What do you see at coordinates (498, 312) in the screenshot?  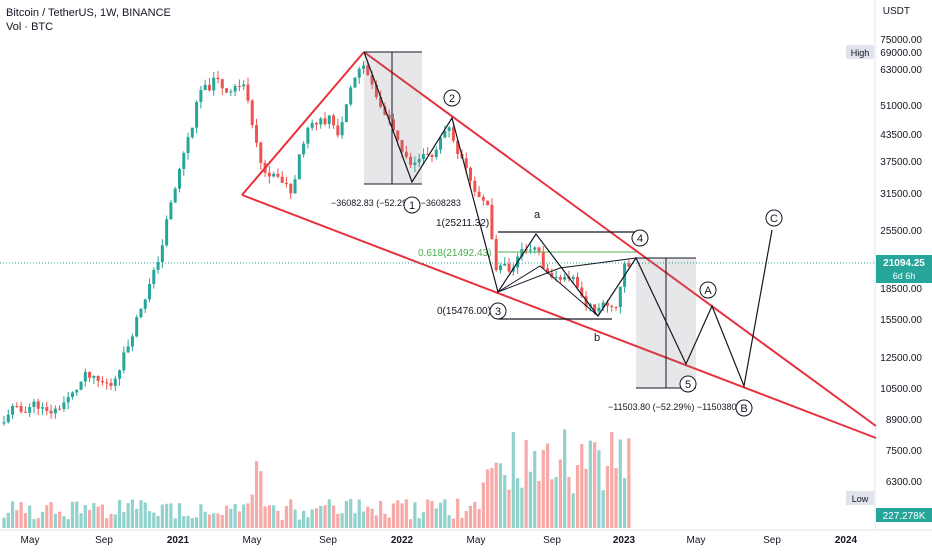 I see `wave-circle-label: 3` at bounding box center [498, 312].